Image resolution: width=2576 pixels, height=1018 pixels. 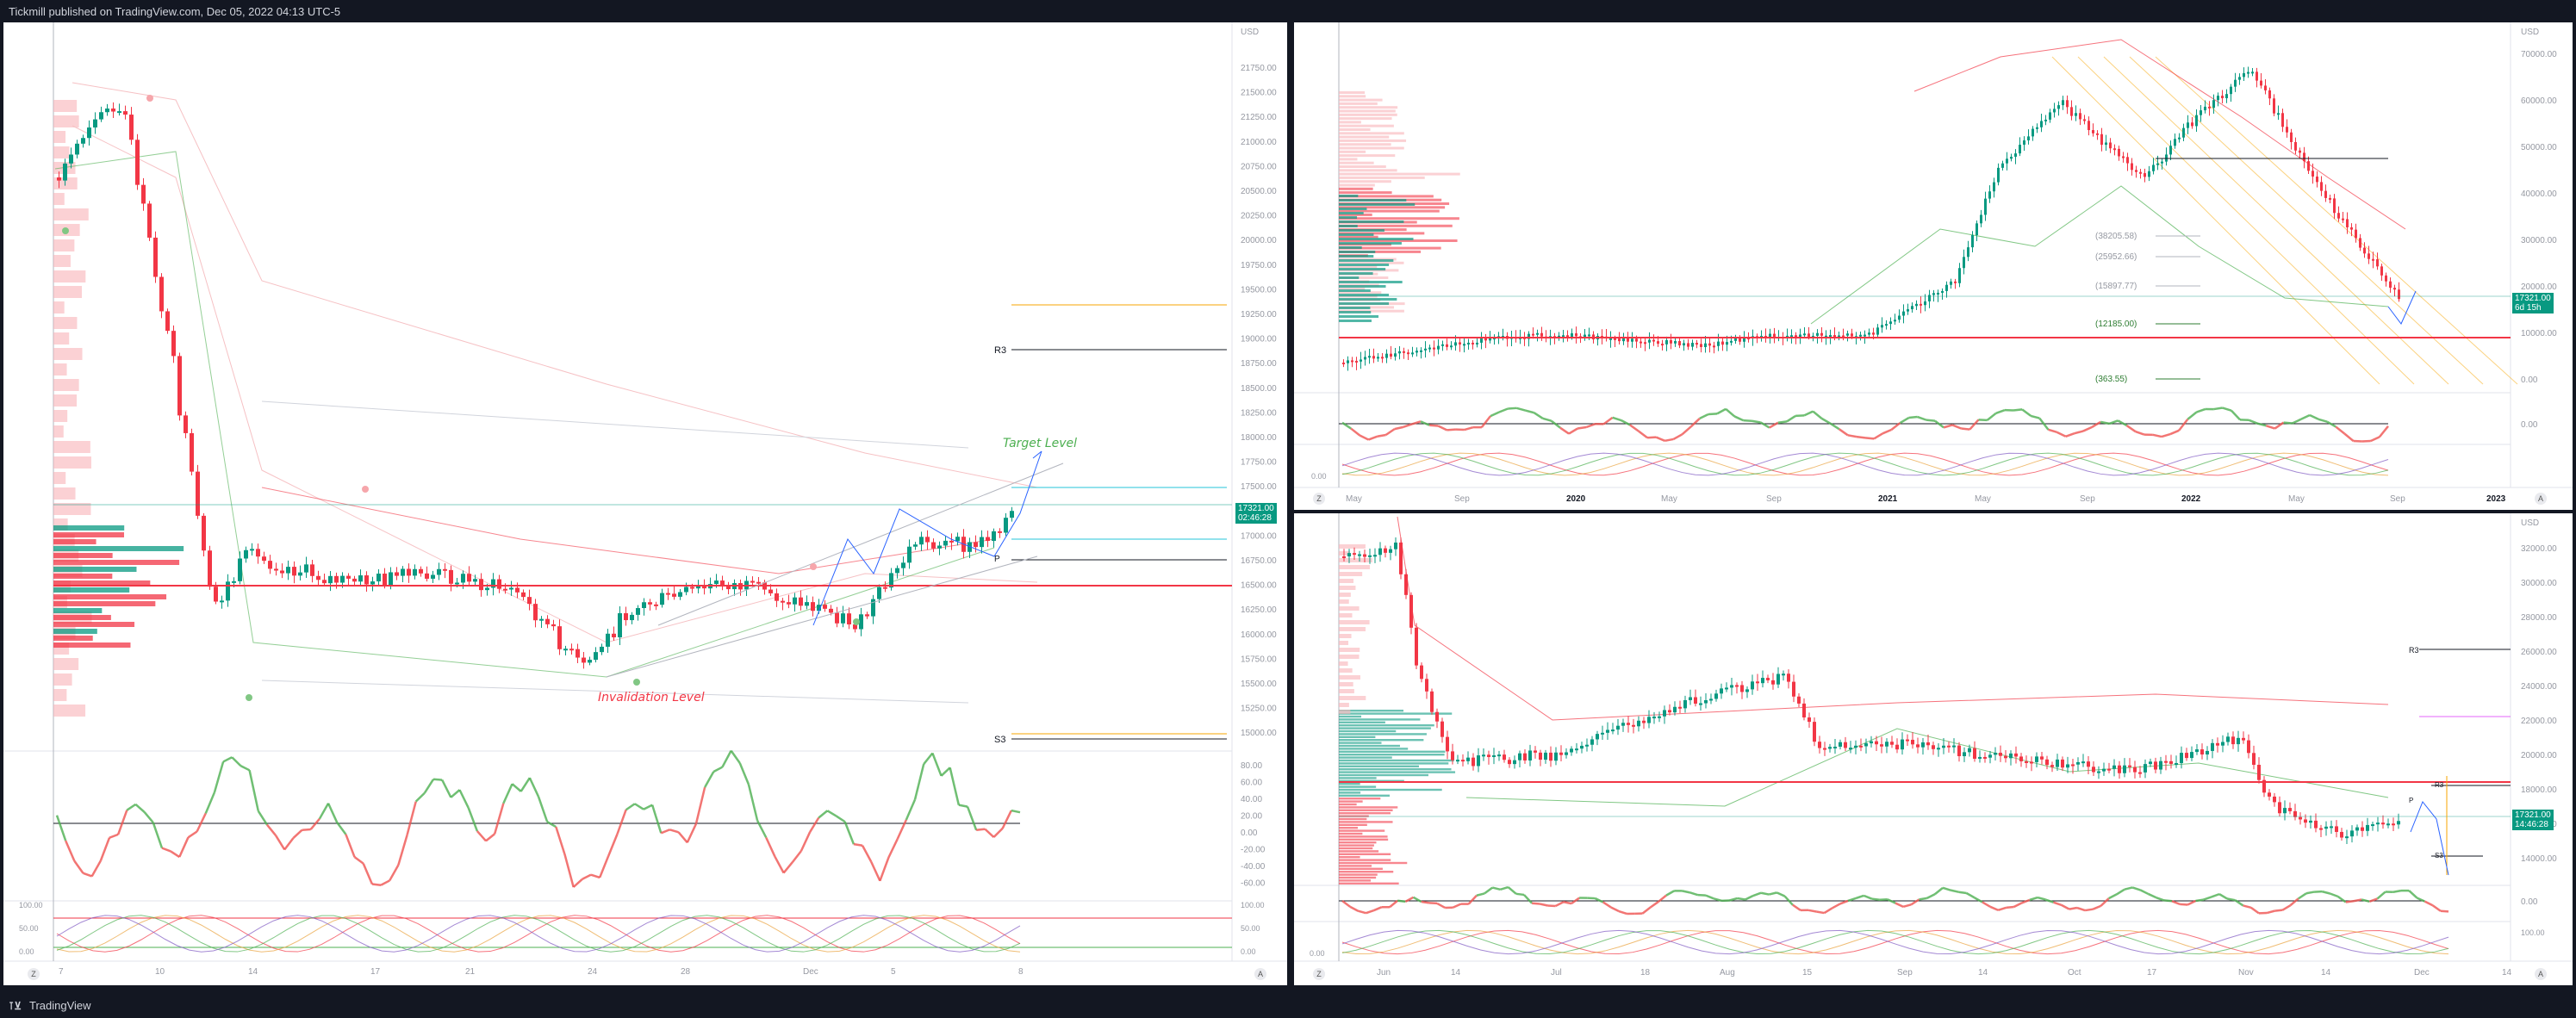 What do you see at coordinates (637, 682) in the screenshot?
I see `left-pivot-dot` at bounding box center [637, 682].